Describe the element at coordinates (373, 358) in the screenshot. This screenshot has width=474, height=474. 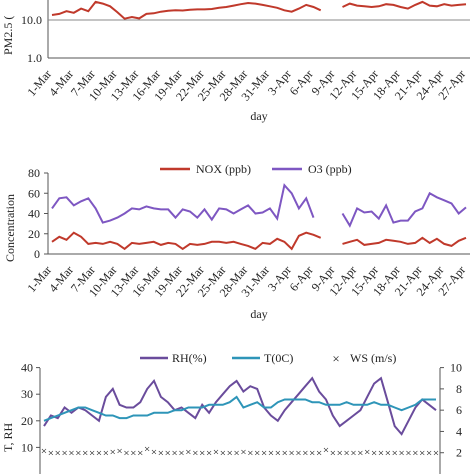
I see `legend-label-ws: WS (m/s)` at that location.